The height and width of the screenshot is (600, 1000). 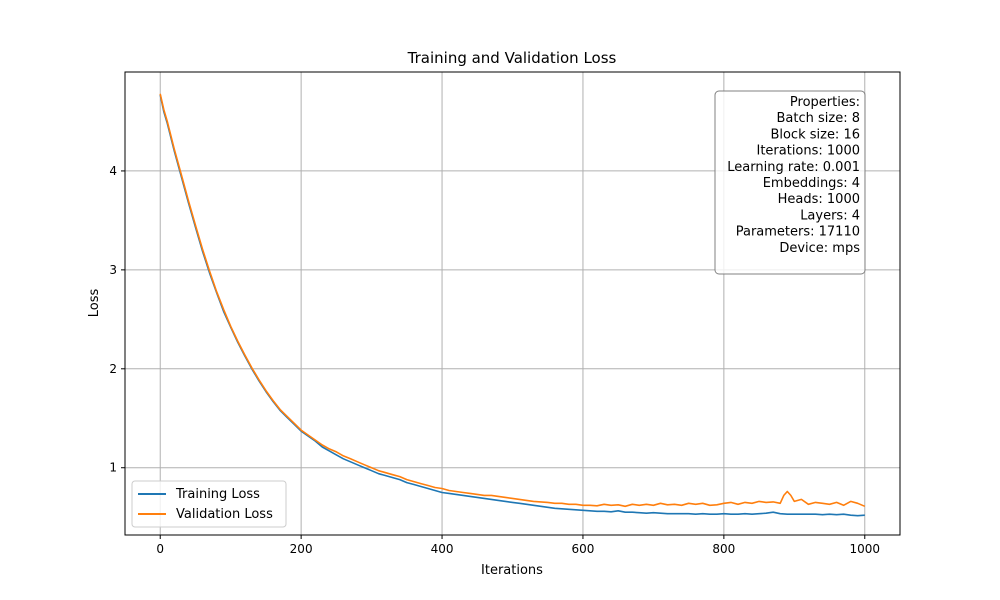 What do you see at coordinates (819, 118) in the screenshot?
I see `properties-line: Batch size: 8` at bounding box center [819, 118].